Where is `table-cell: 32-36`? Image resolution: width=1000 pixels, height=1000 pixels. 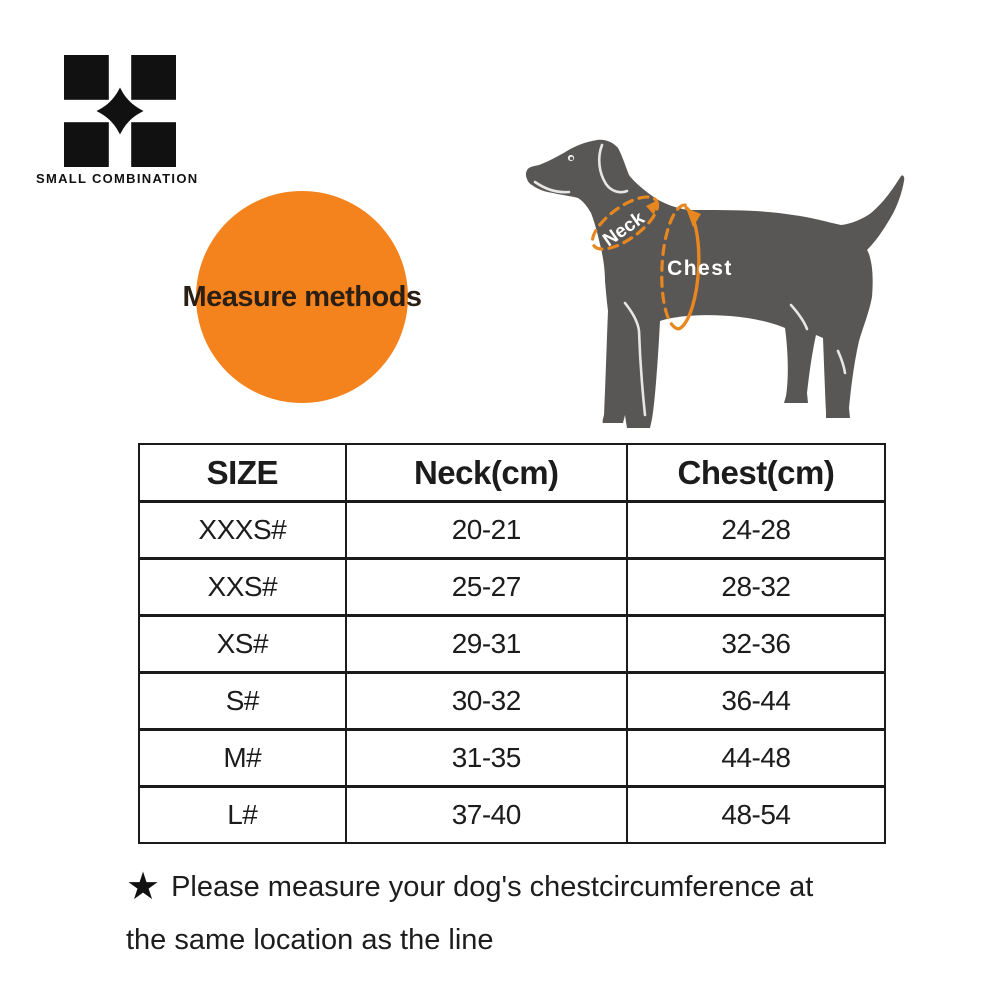 table-cell: 32-36 is located at coordinates (755, 643).